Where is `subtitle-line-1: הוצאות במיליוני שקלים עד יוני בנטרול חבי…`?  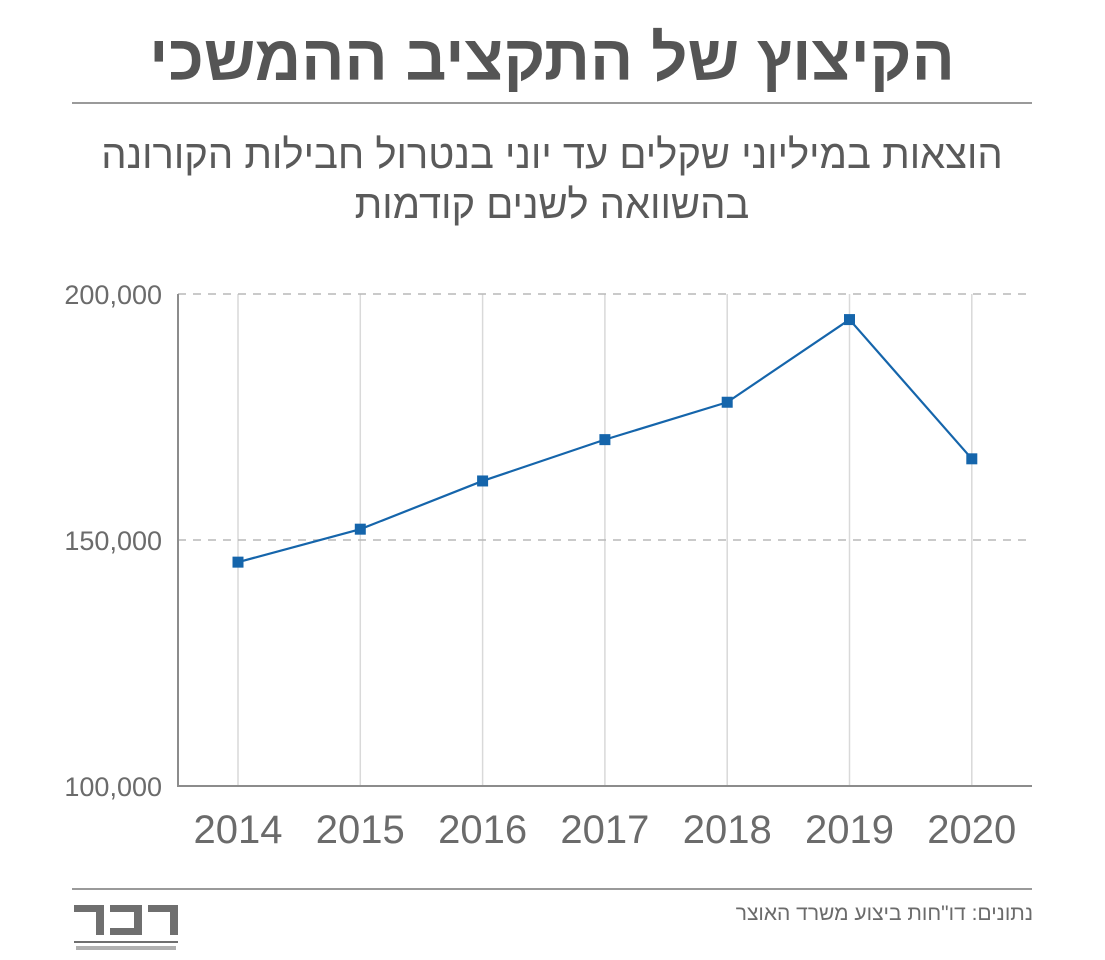 subtitle-line-1: הוצאות במיליוני שקלים עד יוני בנטרול חבי… is located at coordinates (552, 155).